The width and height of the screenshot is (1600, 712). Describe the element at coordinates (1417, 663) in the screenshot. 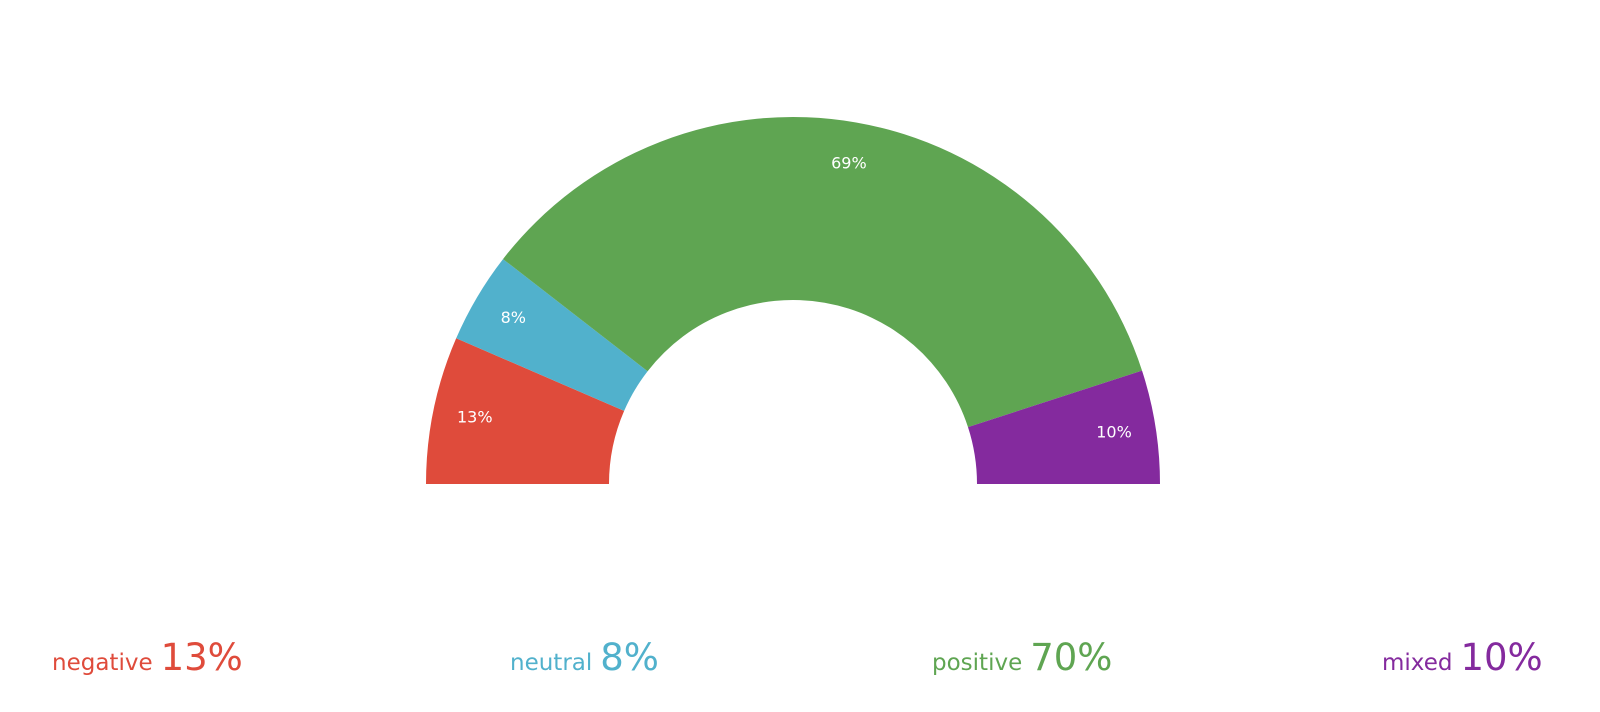

I see `legend-name-mixed: mixed` at that location.